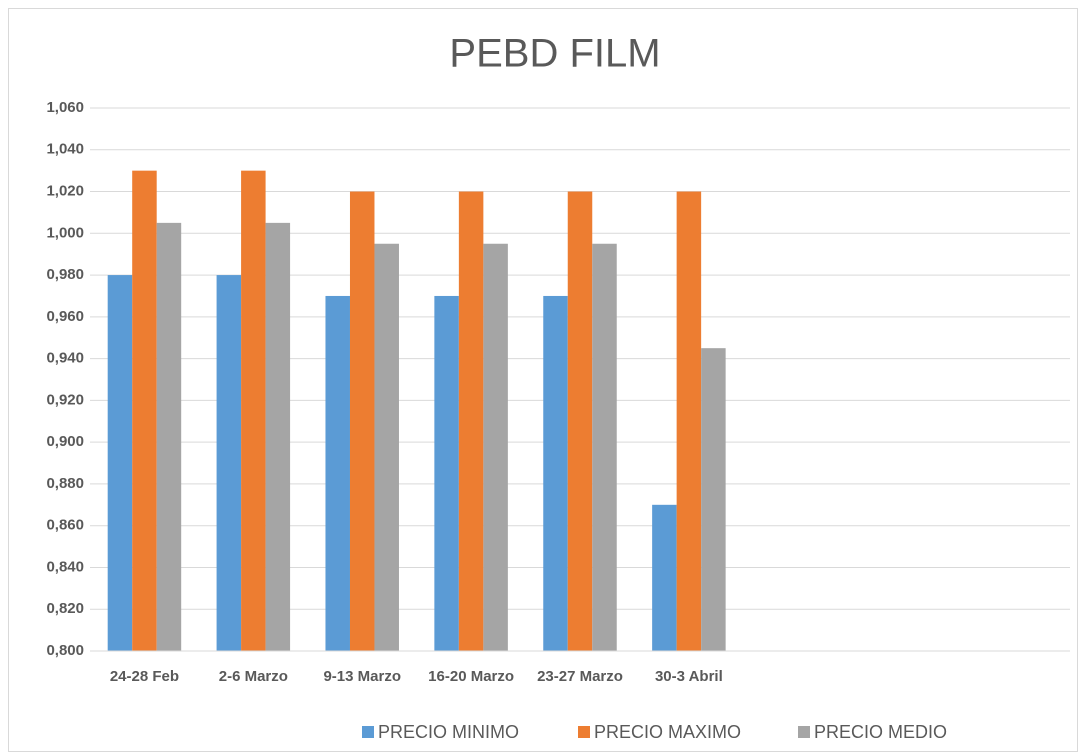  I want to click on y-tick-label: 0,940, so click(65, 358).